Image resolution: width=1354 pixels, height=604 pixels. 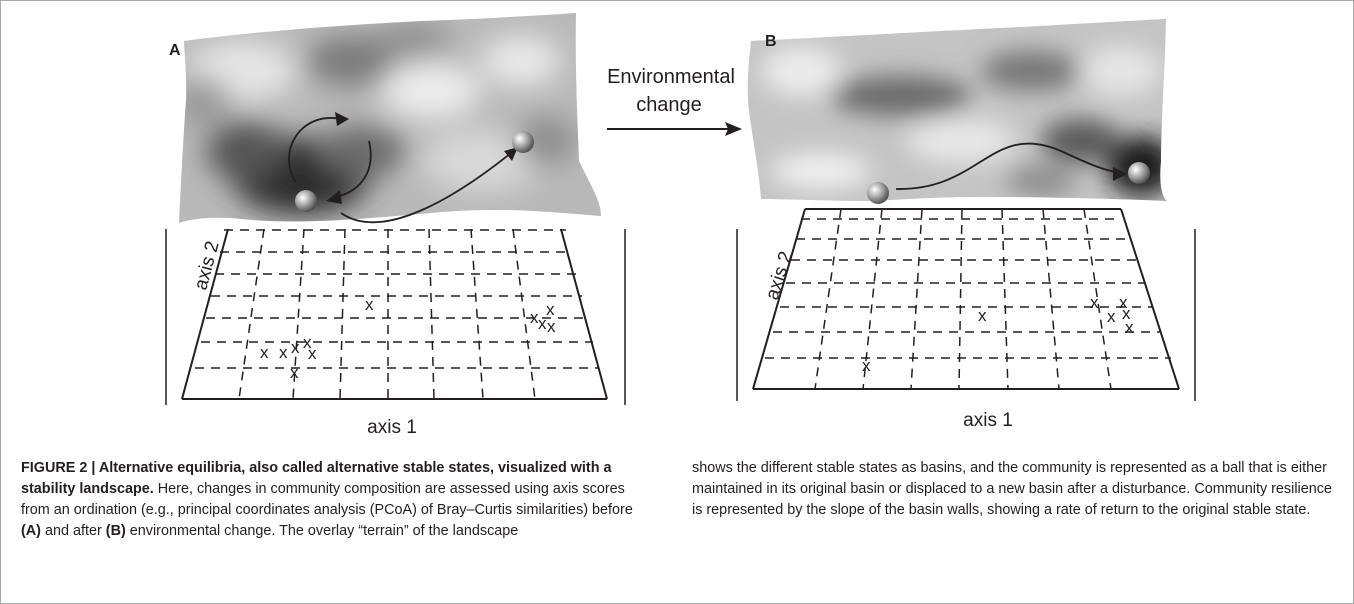 What do you see at coordinates (771, 41) in the screenshot?
I see `panel-label-b: B` at bounding box center [771, 41].